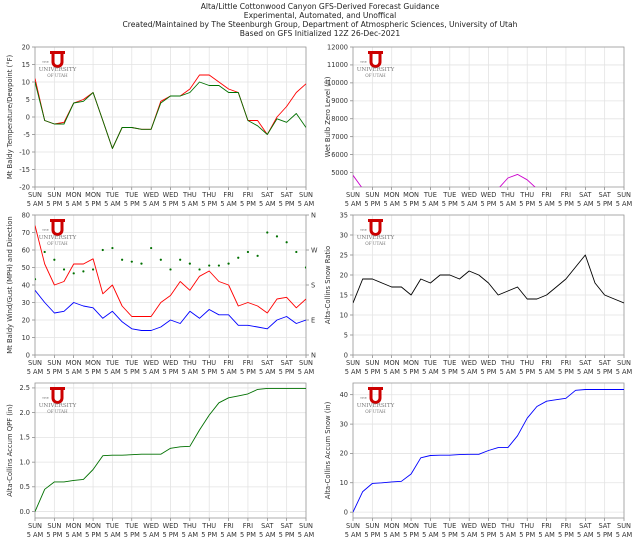 This screenshot has width=639, height=548. What do you see at coordinates (26, 215) in the screenshot?
I see `y-tick-label: 80` at bounding box center [26, 215].